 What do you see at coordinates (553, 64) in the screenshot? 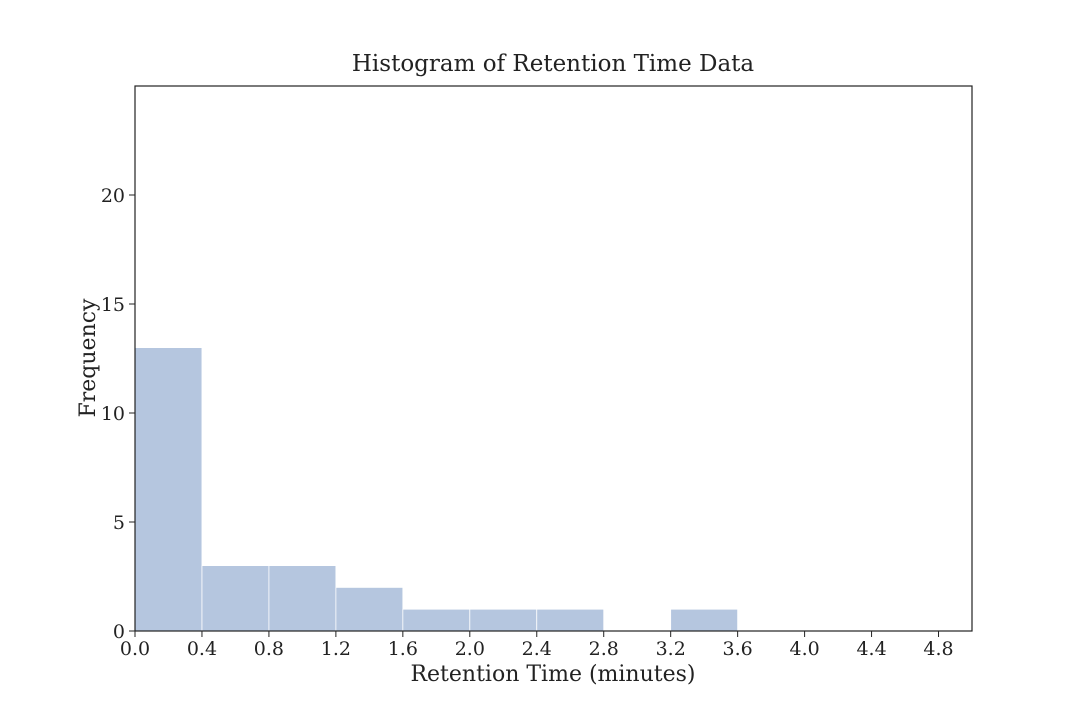
I see `chart-title: Histogram of Retention Time Data` at bounding box center [553, 64].